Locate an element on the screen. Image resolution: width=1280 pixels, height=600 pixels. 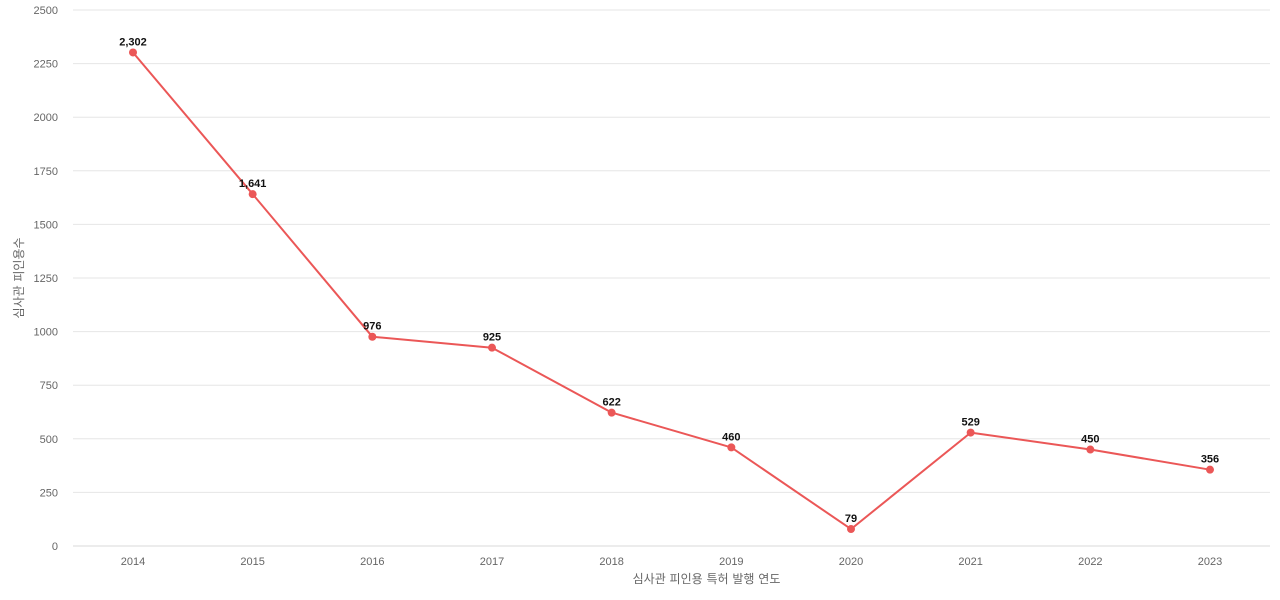
y-tick-label: 2500 is located at coordinates (46, 11).